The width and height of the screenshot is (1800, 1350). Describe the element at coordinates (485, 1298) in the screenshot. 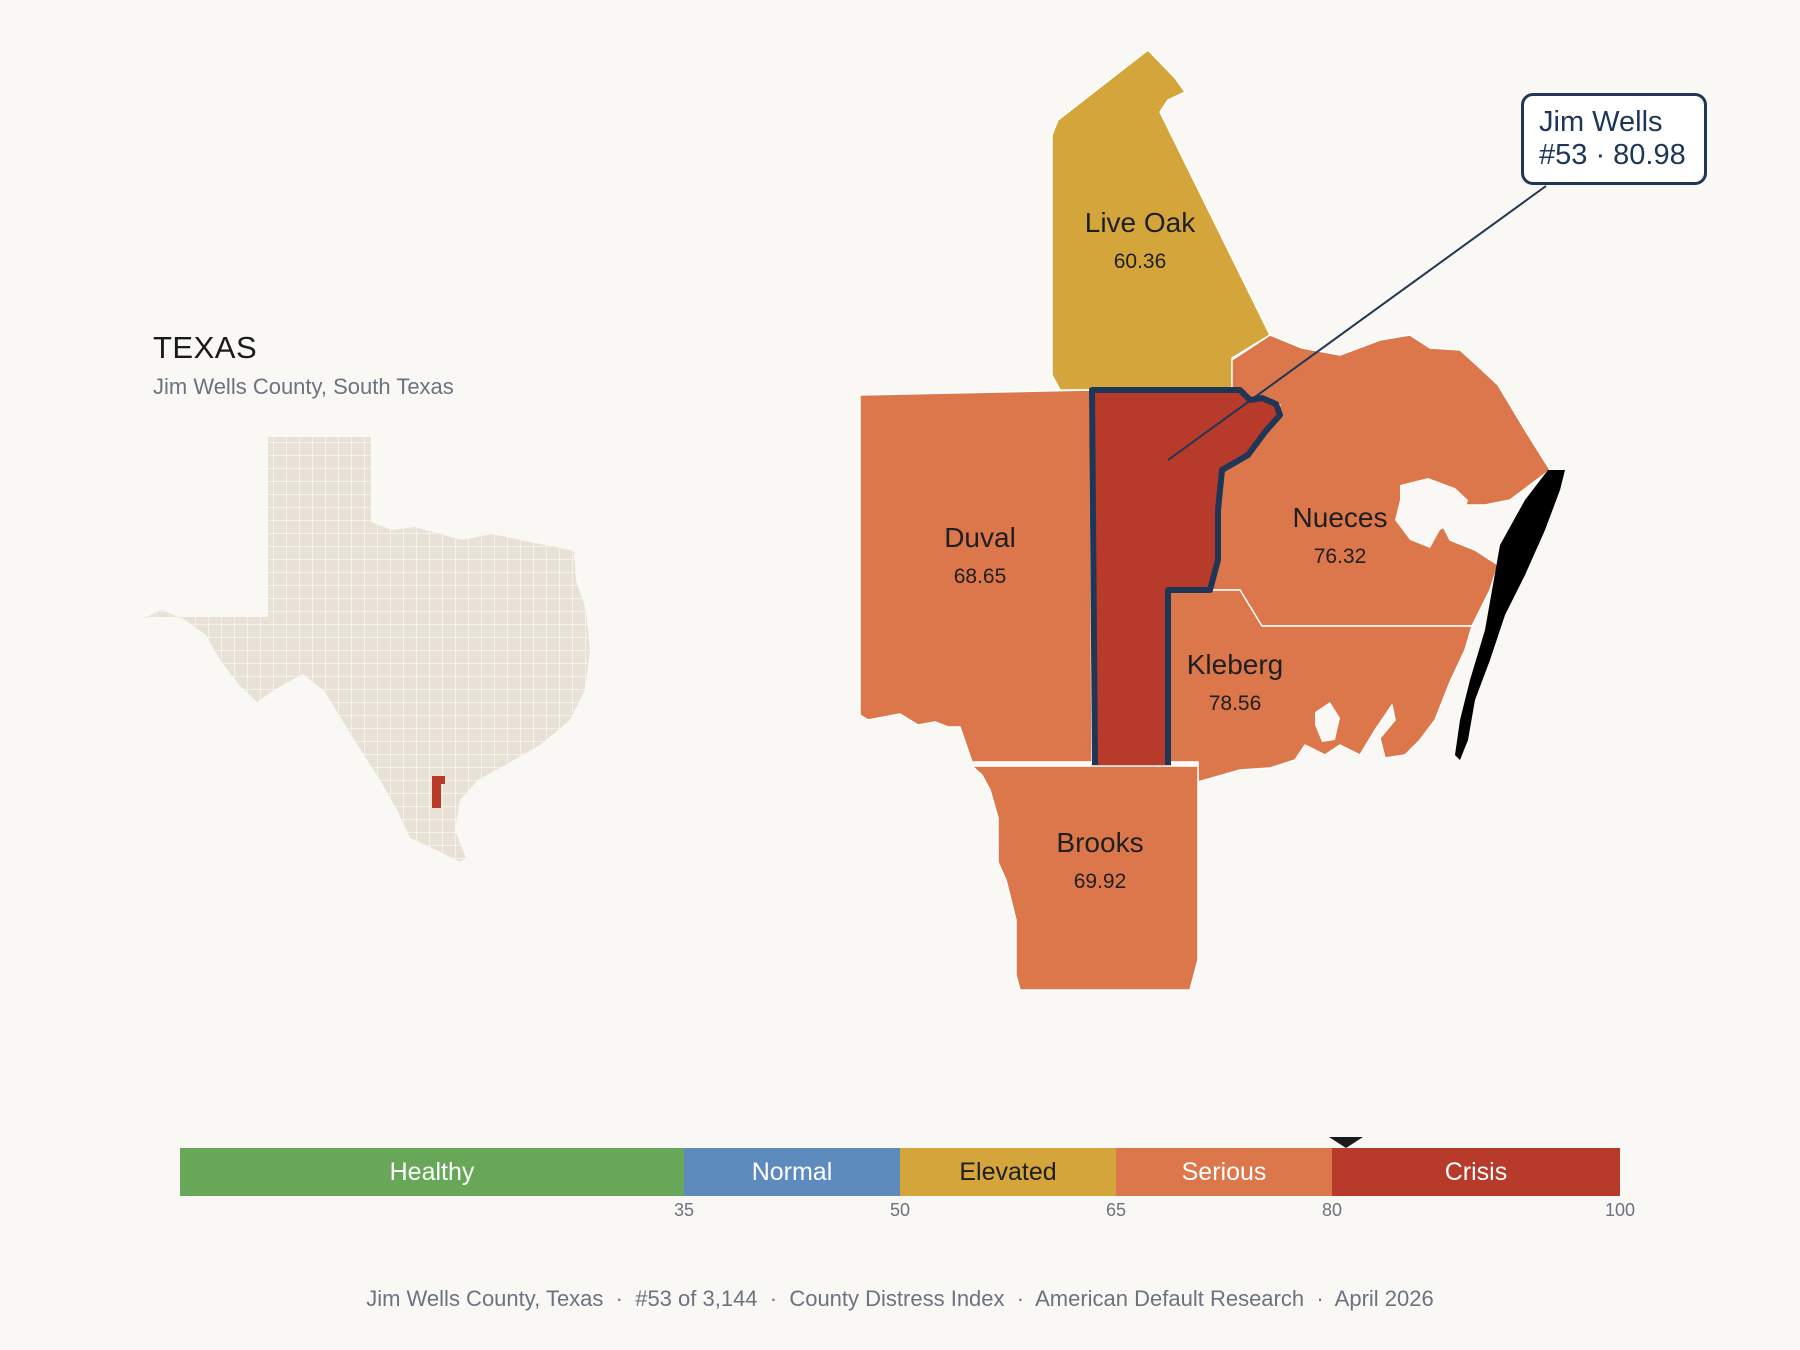

I see `footer-county: Jim Wells County, Texas` at that location.